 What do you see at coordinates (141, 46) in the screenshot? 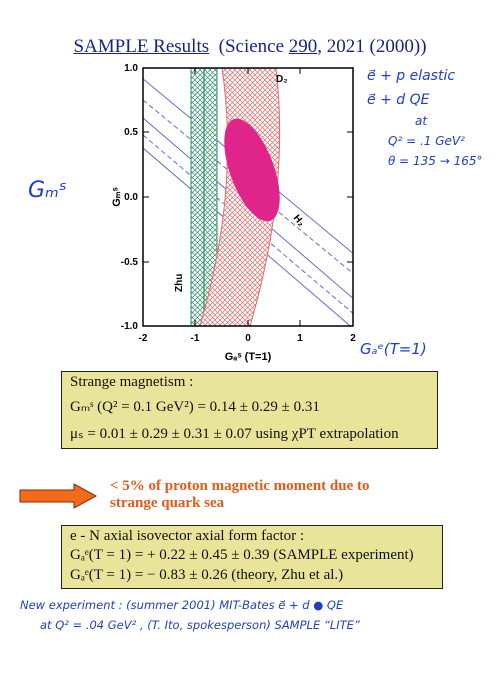
I see `title-main: SAMPLE Results` at bounding box center [141, 46].